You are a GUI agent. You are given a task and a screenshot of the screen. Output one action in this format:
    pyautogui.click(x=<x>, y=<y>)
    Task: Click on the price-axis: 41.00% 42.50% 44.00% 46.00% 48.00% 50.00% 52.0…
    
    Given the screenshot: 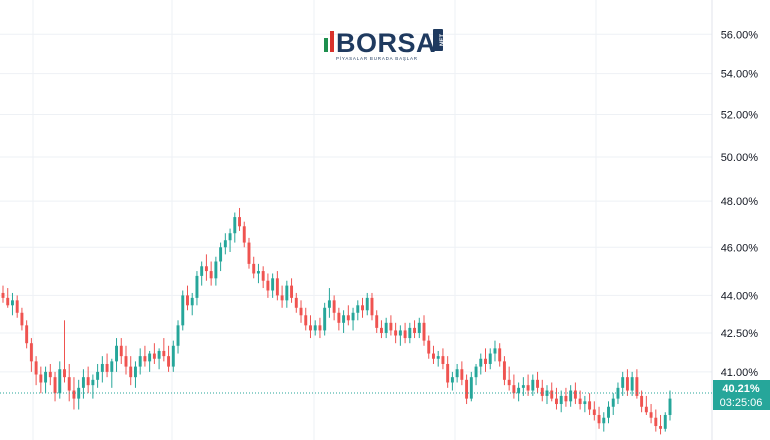 What is the action you would take?
    pyautogui.click(x=740, y=204)
    